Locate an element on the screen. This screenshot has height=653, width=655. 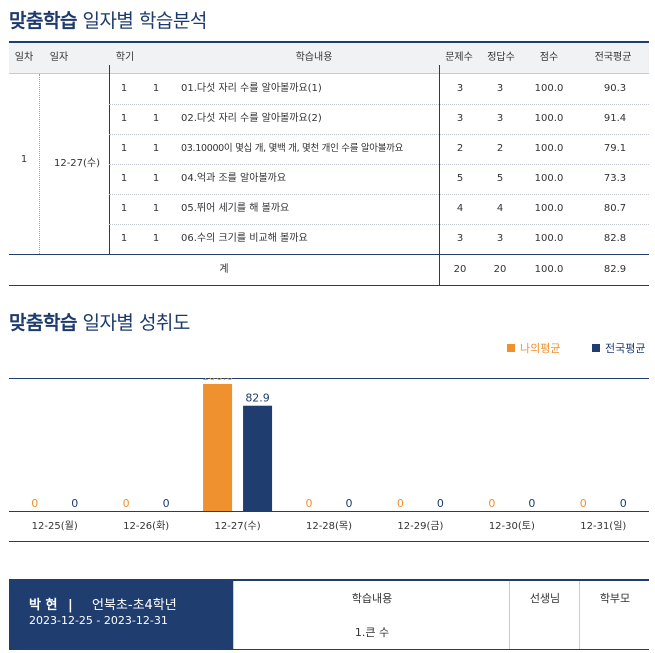
table-header: 일차 일자 학기 학습내용 문제수 정답수 점수 전국평균 is located at coordinates (329, 58).